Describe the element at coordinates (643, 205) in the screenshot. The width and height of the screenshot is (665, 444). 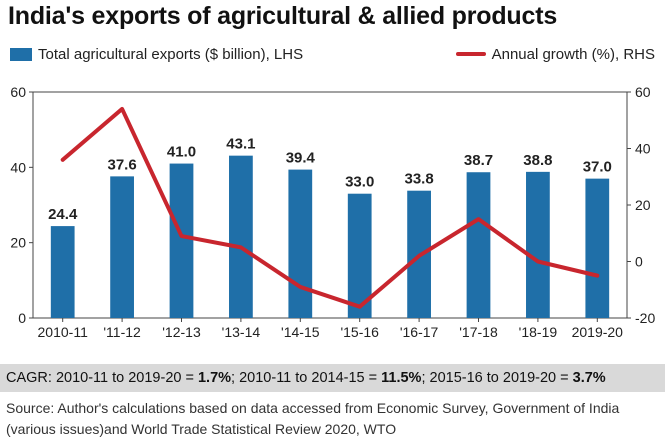
I see `right-tick-label: 20` at that location.